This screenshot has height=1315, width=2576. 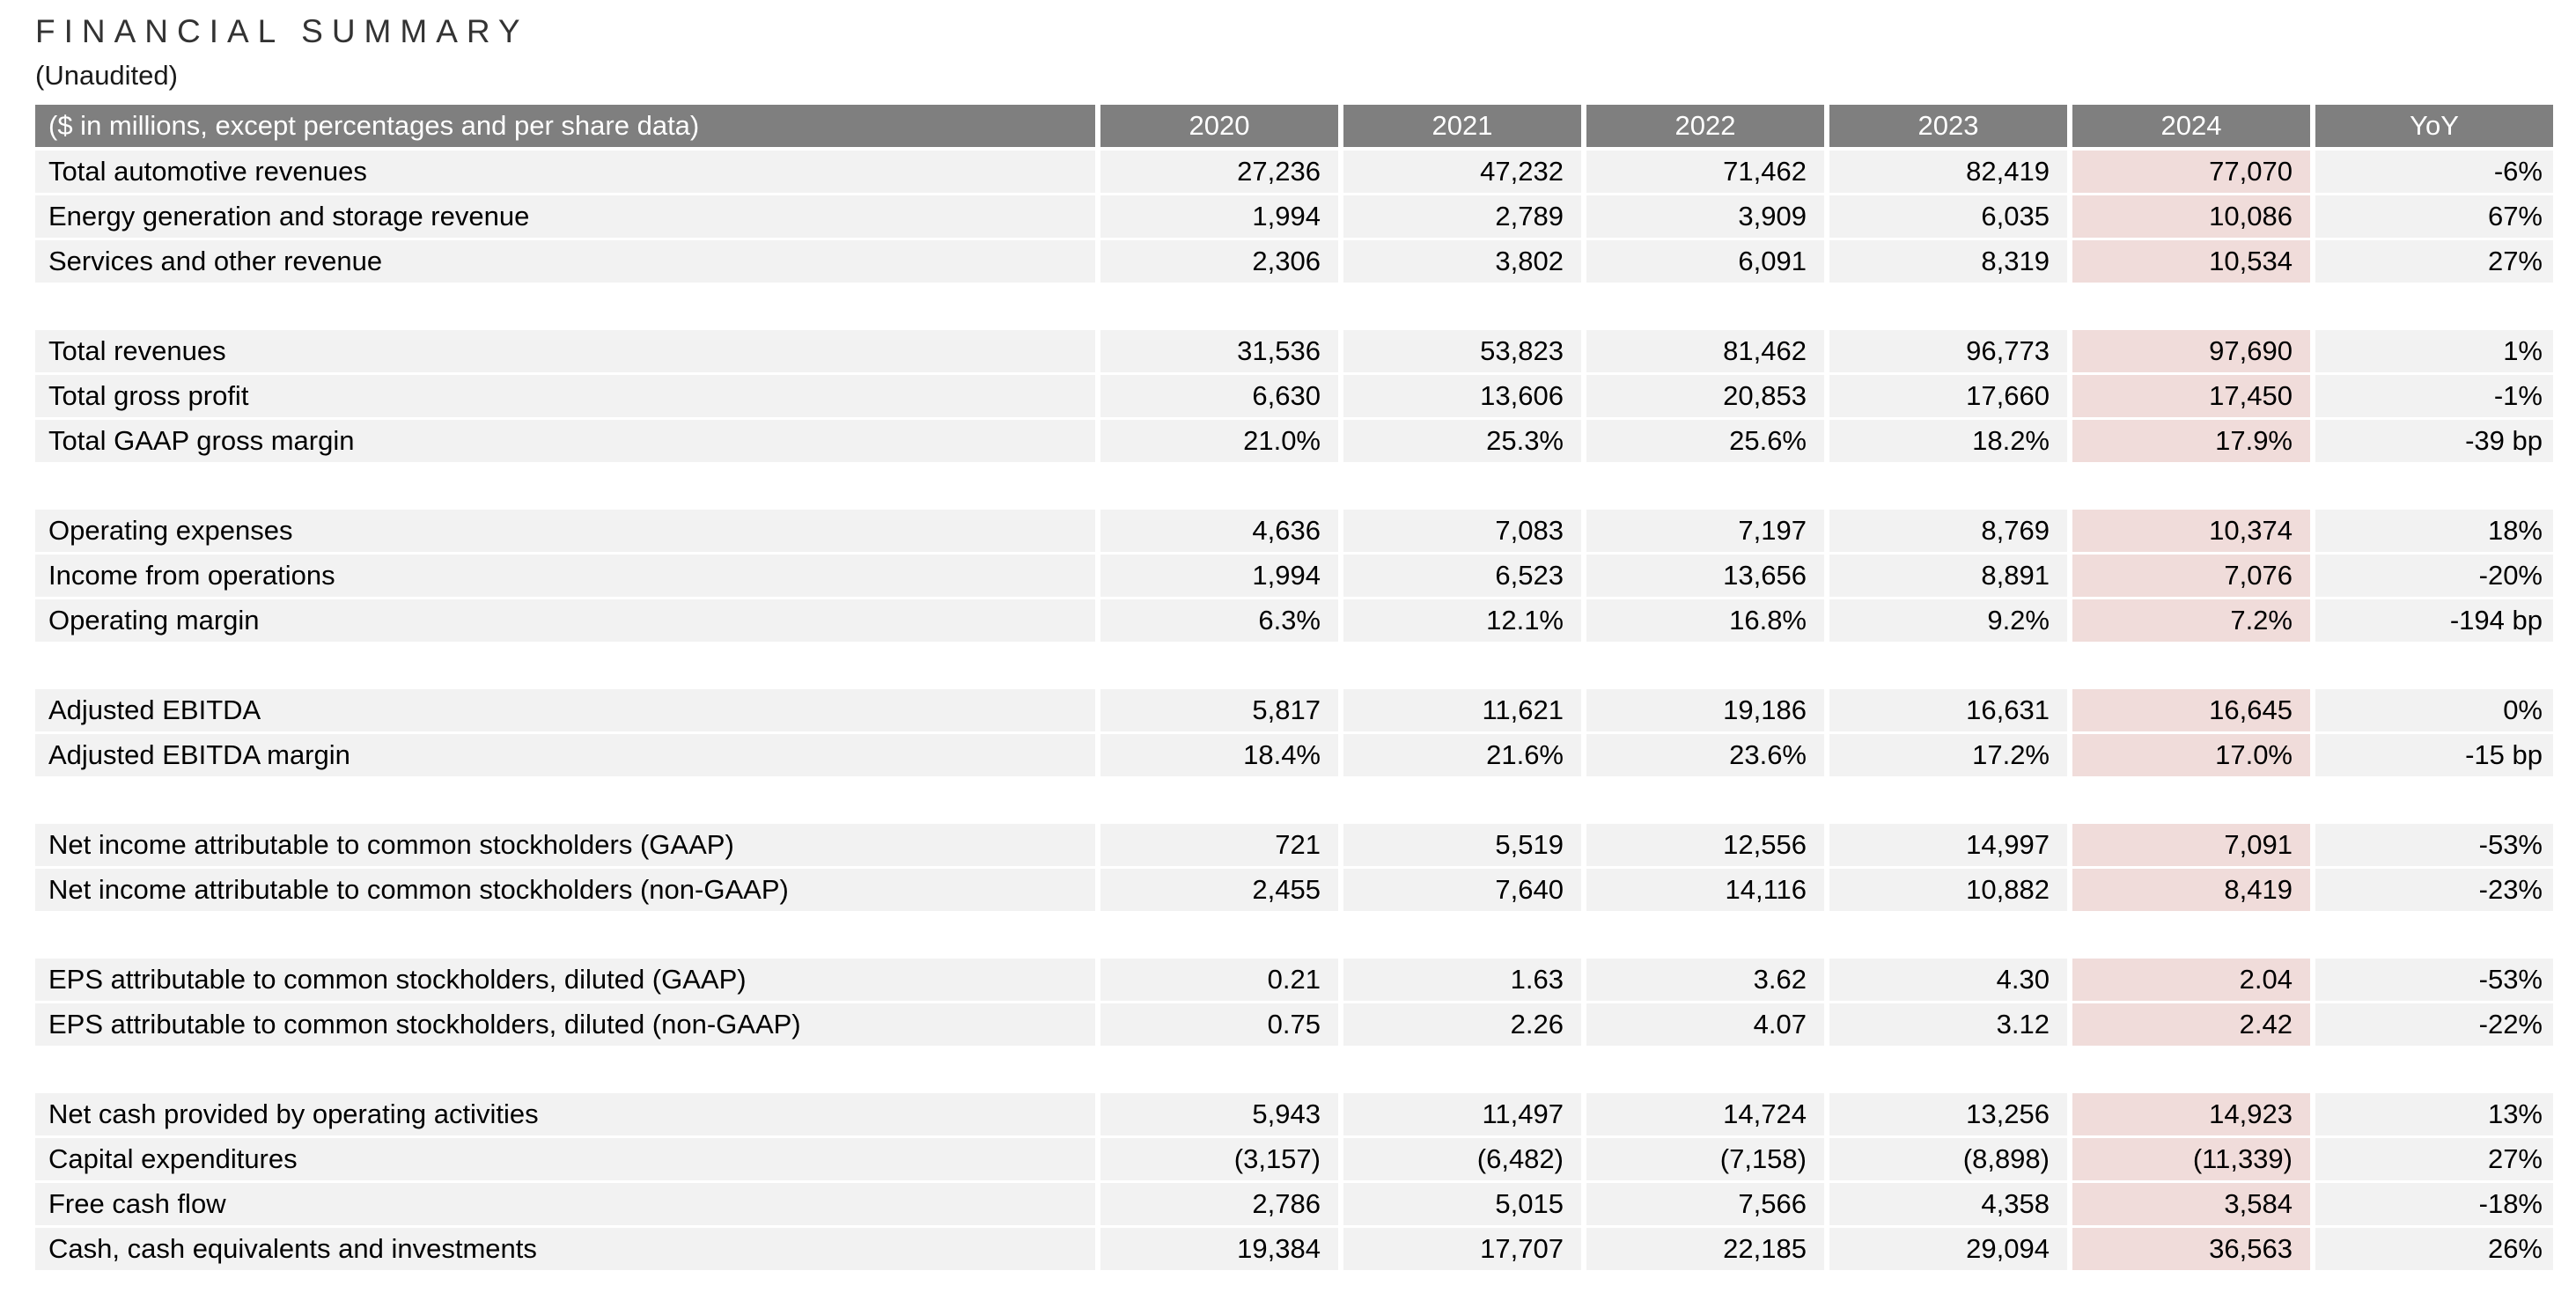 I want to click on value-2021: 53,823, so click(x=1462, y=350).